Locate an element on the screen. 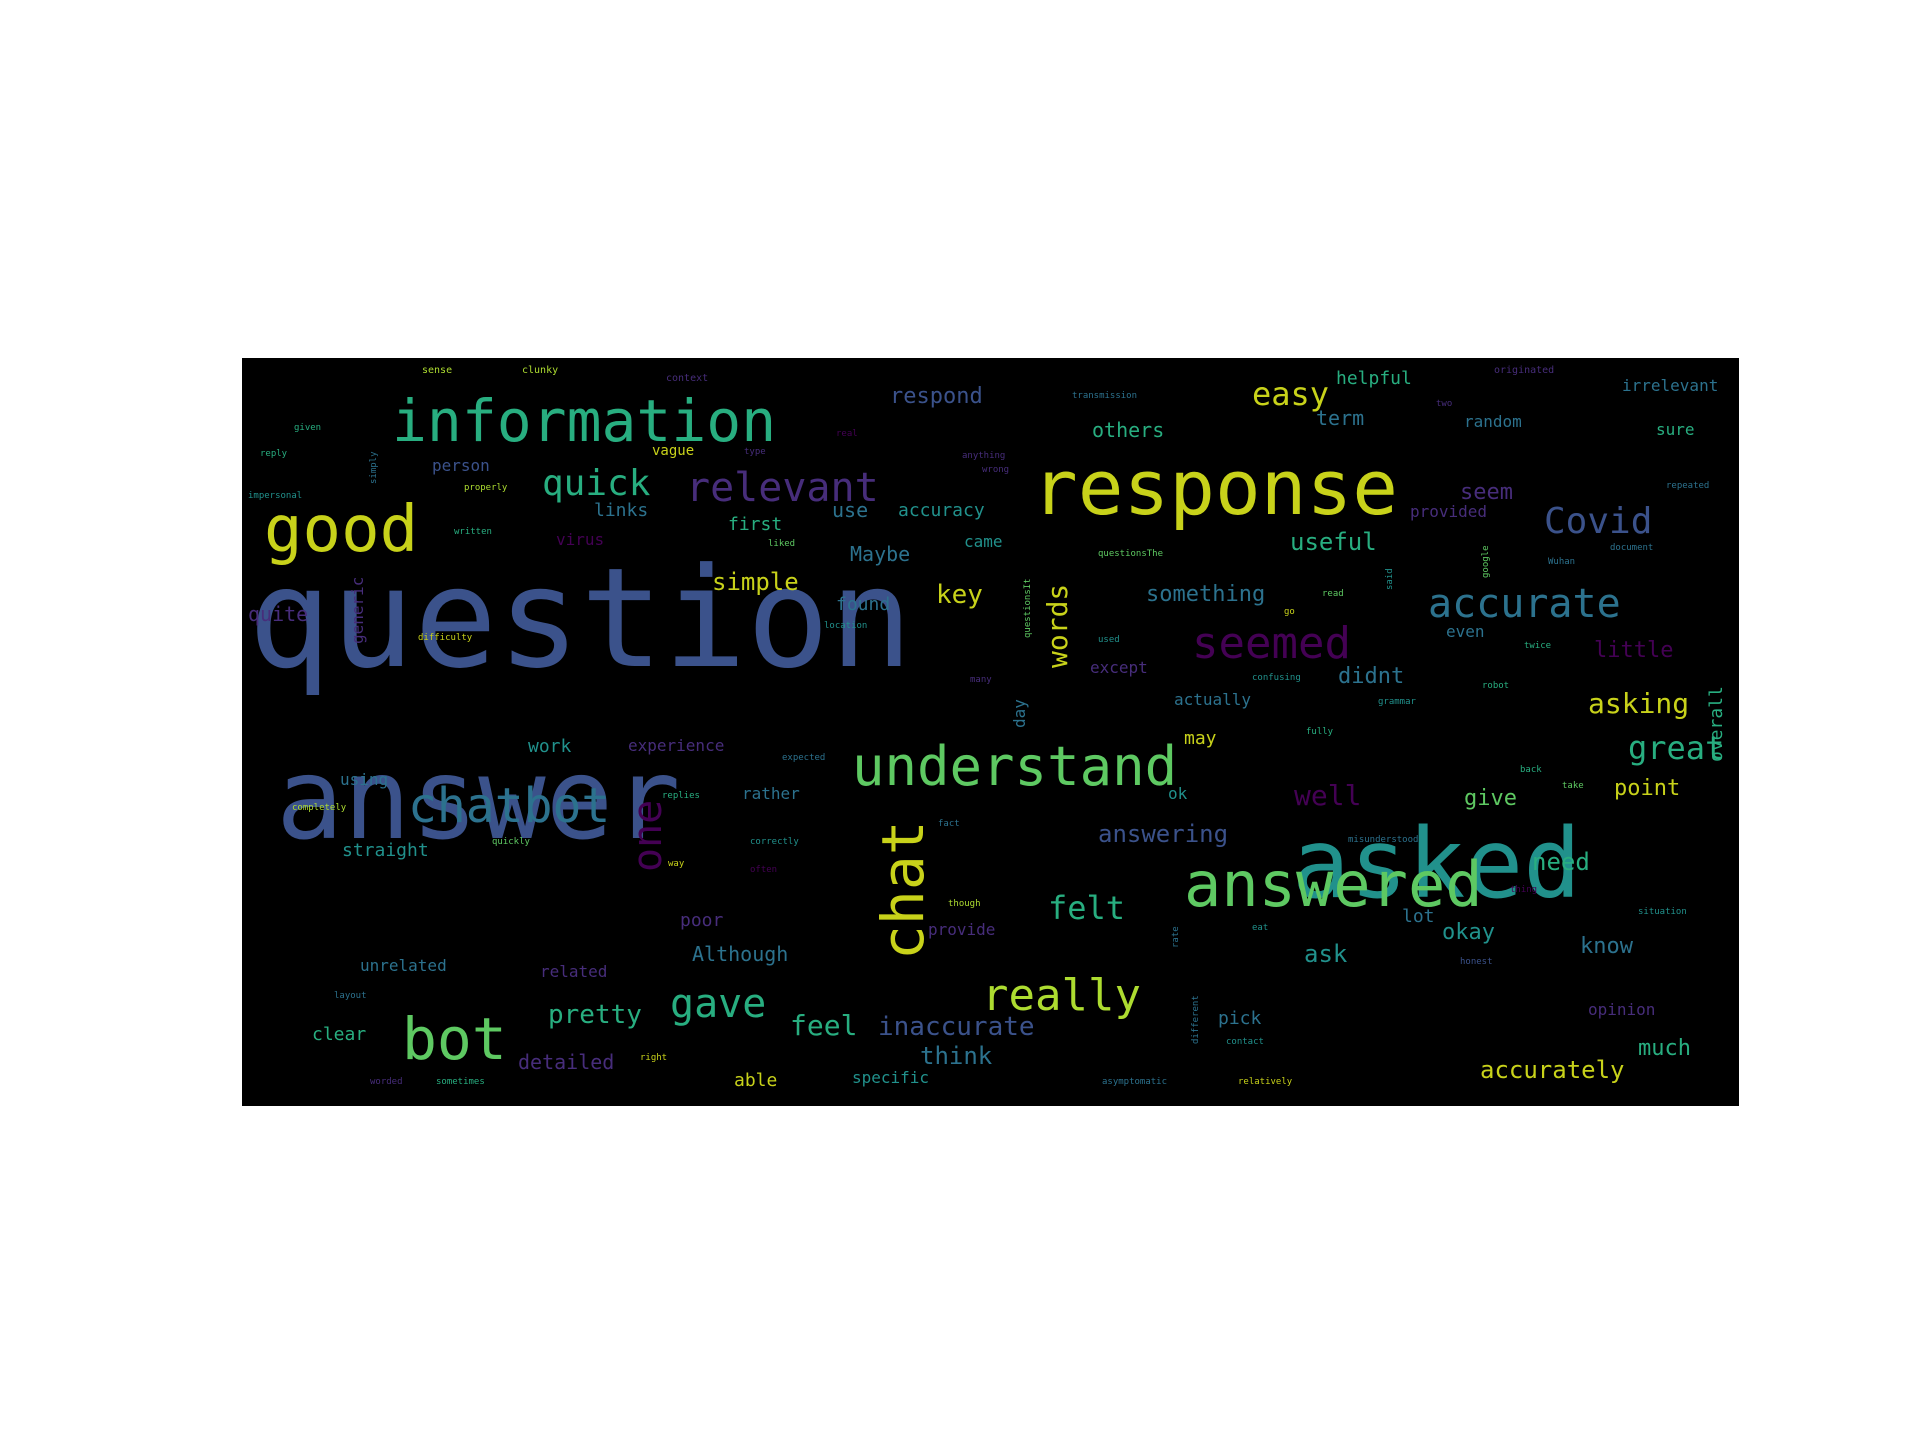 The height and width of the screenshot is (1440, 1920). word-fully: fully is located at coordinates (1320, 732).